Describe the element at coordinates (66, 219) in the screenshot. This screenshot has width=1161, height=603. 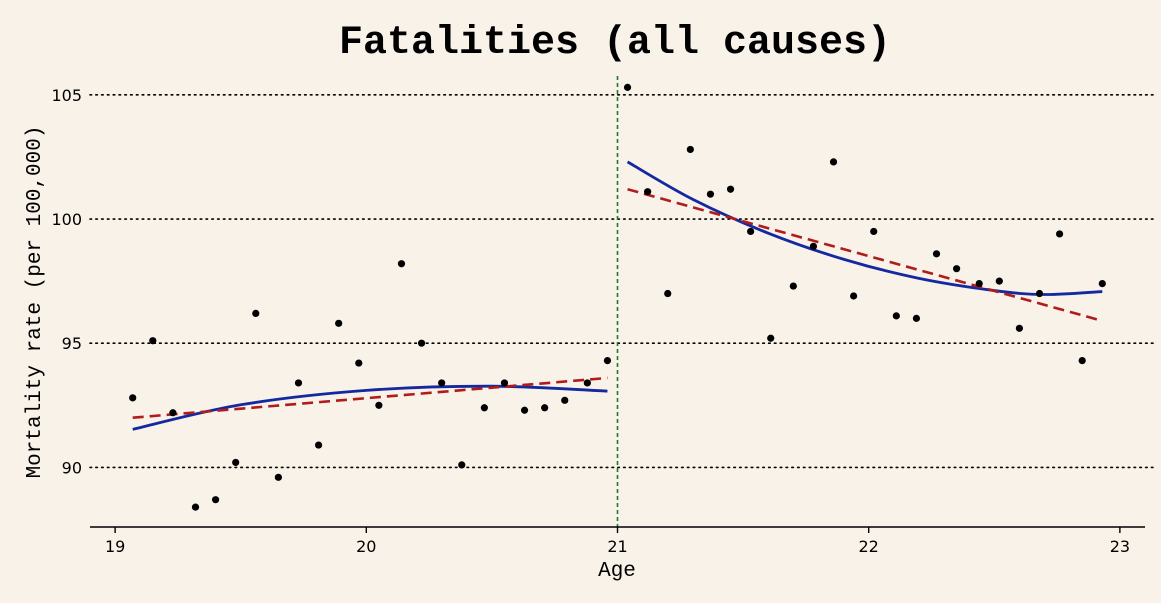
I see `y-tick-label: 100` at that location.